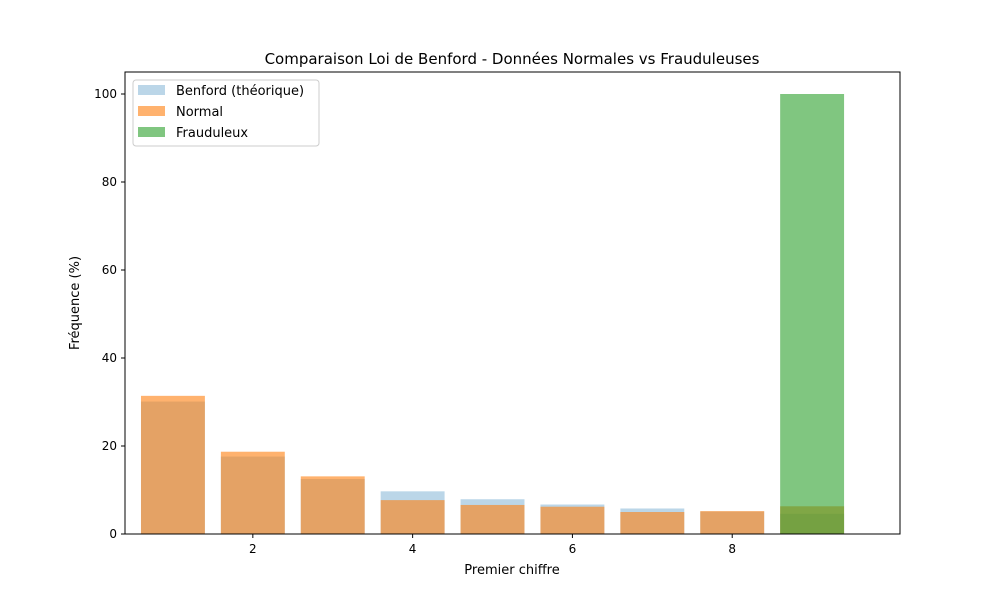 This screenshot has width=1000, height=600. Describe the element at coordinates (240, 91) in the screenshot. I see `legend-label: Benford (théorique)` at that location.